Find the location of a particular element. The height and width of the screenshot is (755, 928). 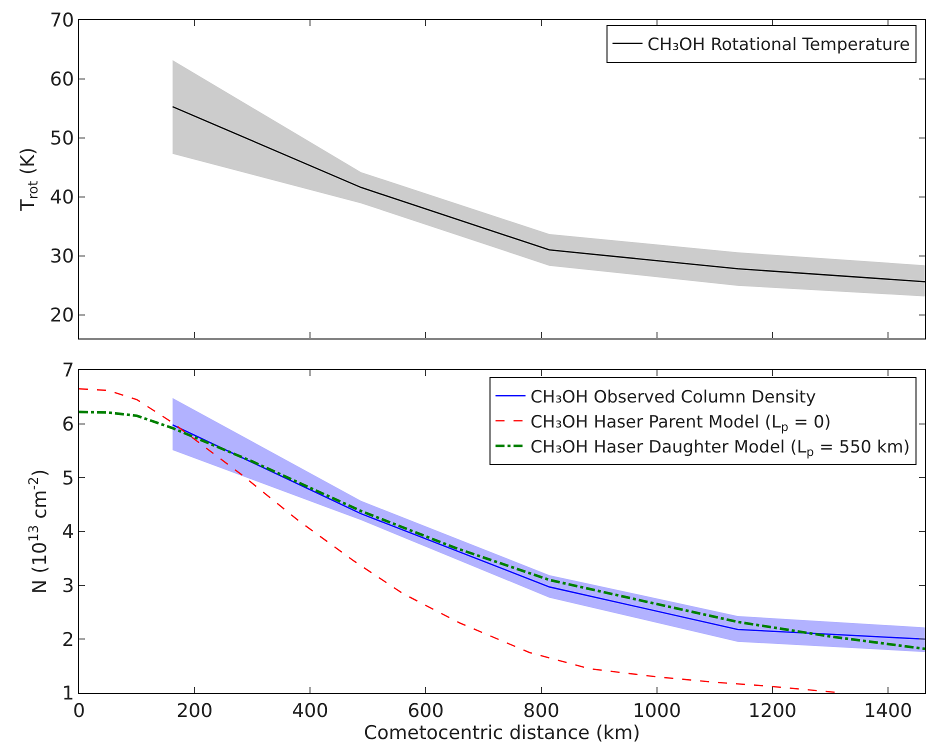

y-tick-label: 60 is located at coordinates (62, 79).